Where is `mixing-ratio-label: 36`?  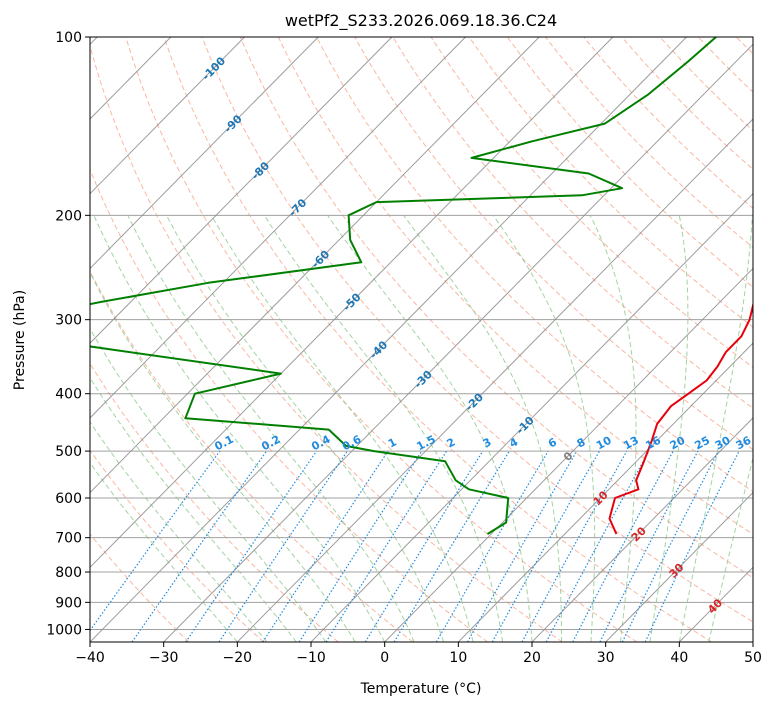
mixing-ratio-label: 36 is located at coordinates (744, 443).